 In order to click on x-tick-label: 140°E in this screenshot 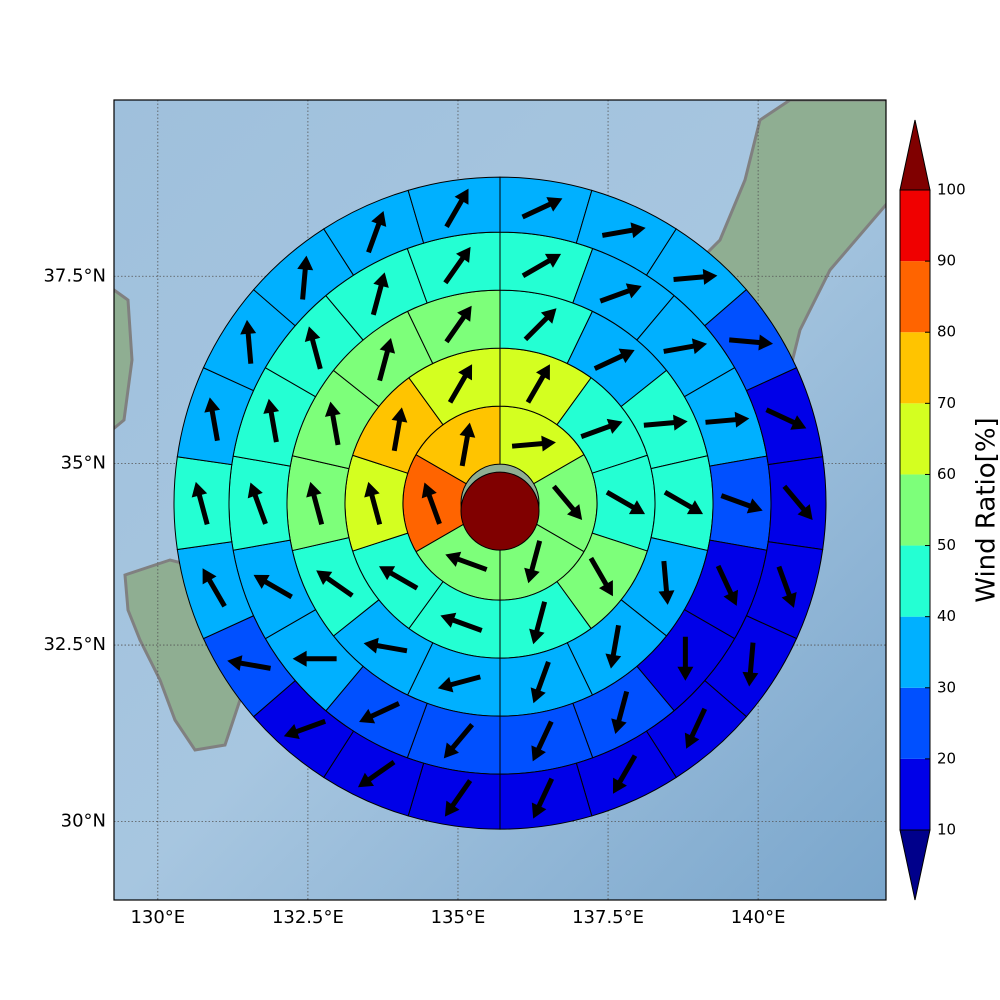, I will do `click(758, 917)`.